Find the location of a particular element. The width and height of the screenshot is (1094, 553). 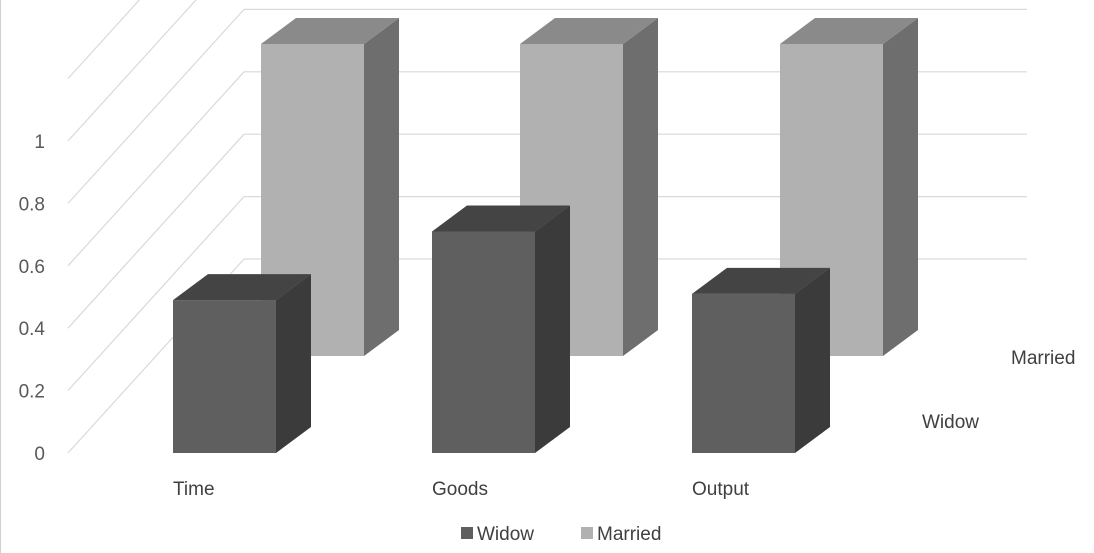

legend-label: Married is located at coordinates (629, 534).